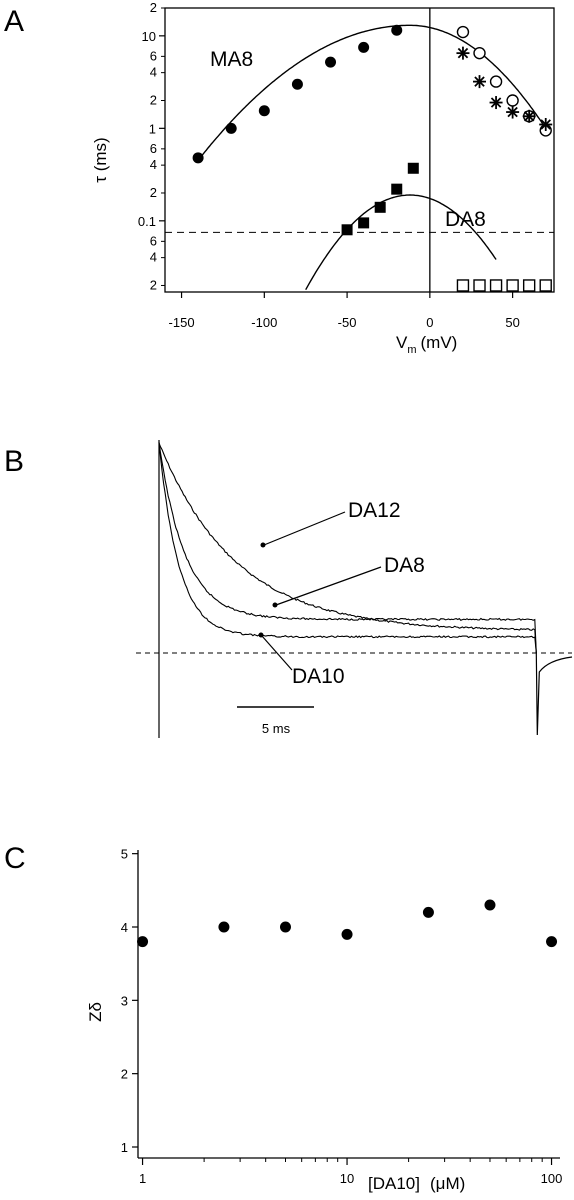  Describe the element at coordinates (261, 635) in the screenshot. I see `arrow-head-da10` at that location.